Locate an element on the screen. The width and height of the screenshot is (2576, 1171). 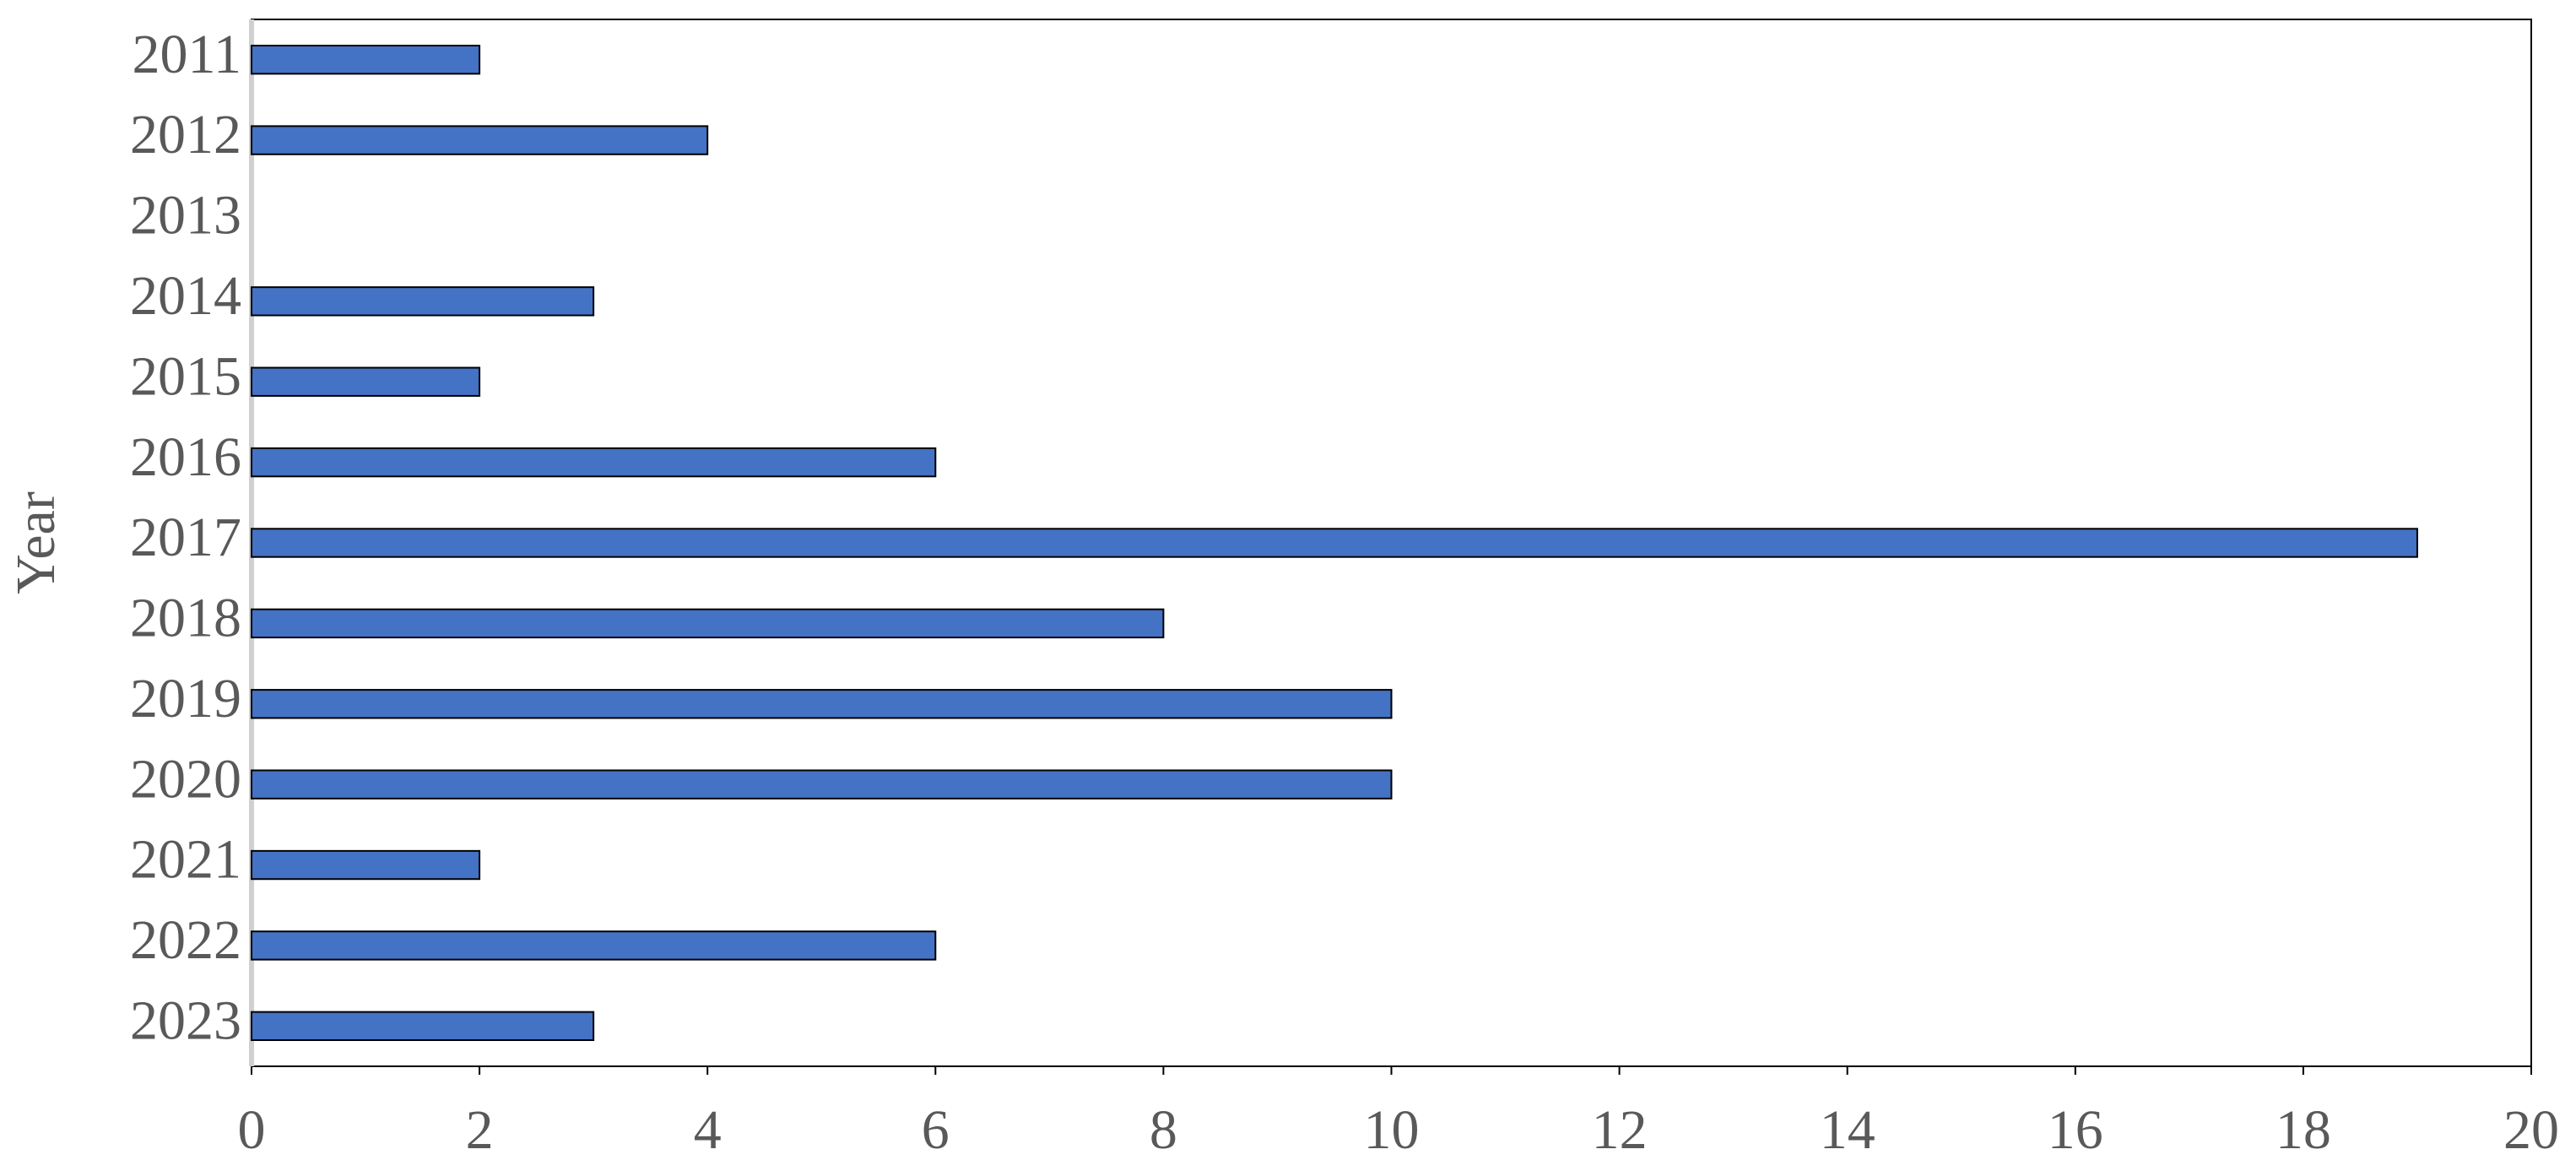
y-tick-label: 2013 is located at coordinates (185, 216).